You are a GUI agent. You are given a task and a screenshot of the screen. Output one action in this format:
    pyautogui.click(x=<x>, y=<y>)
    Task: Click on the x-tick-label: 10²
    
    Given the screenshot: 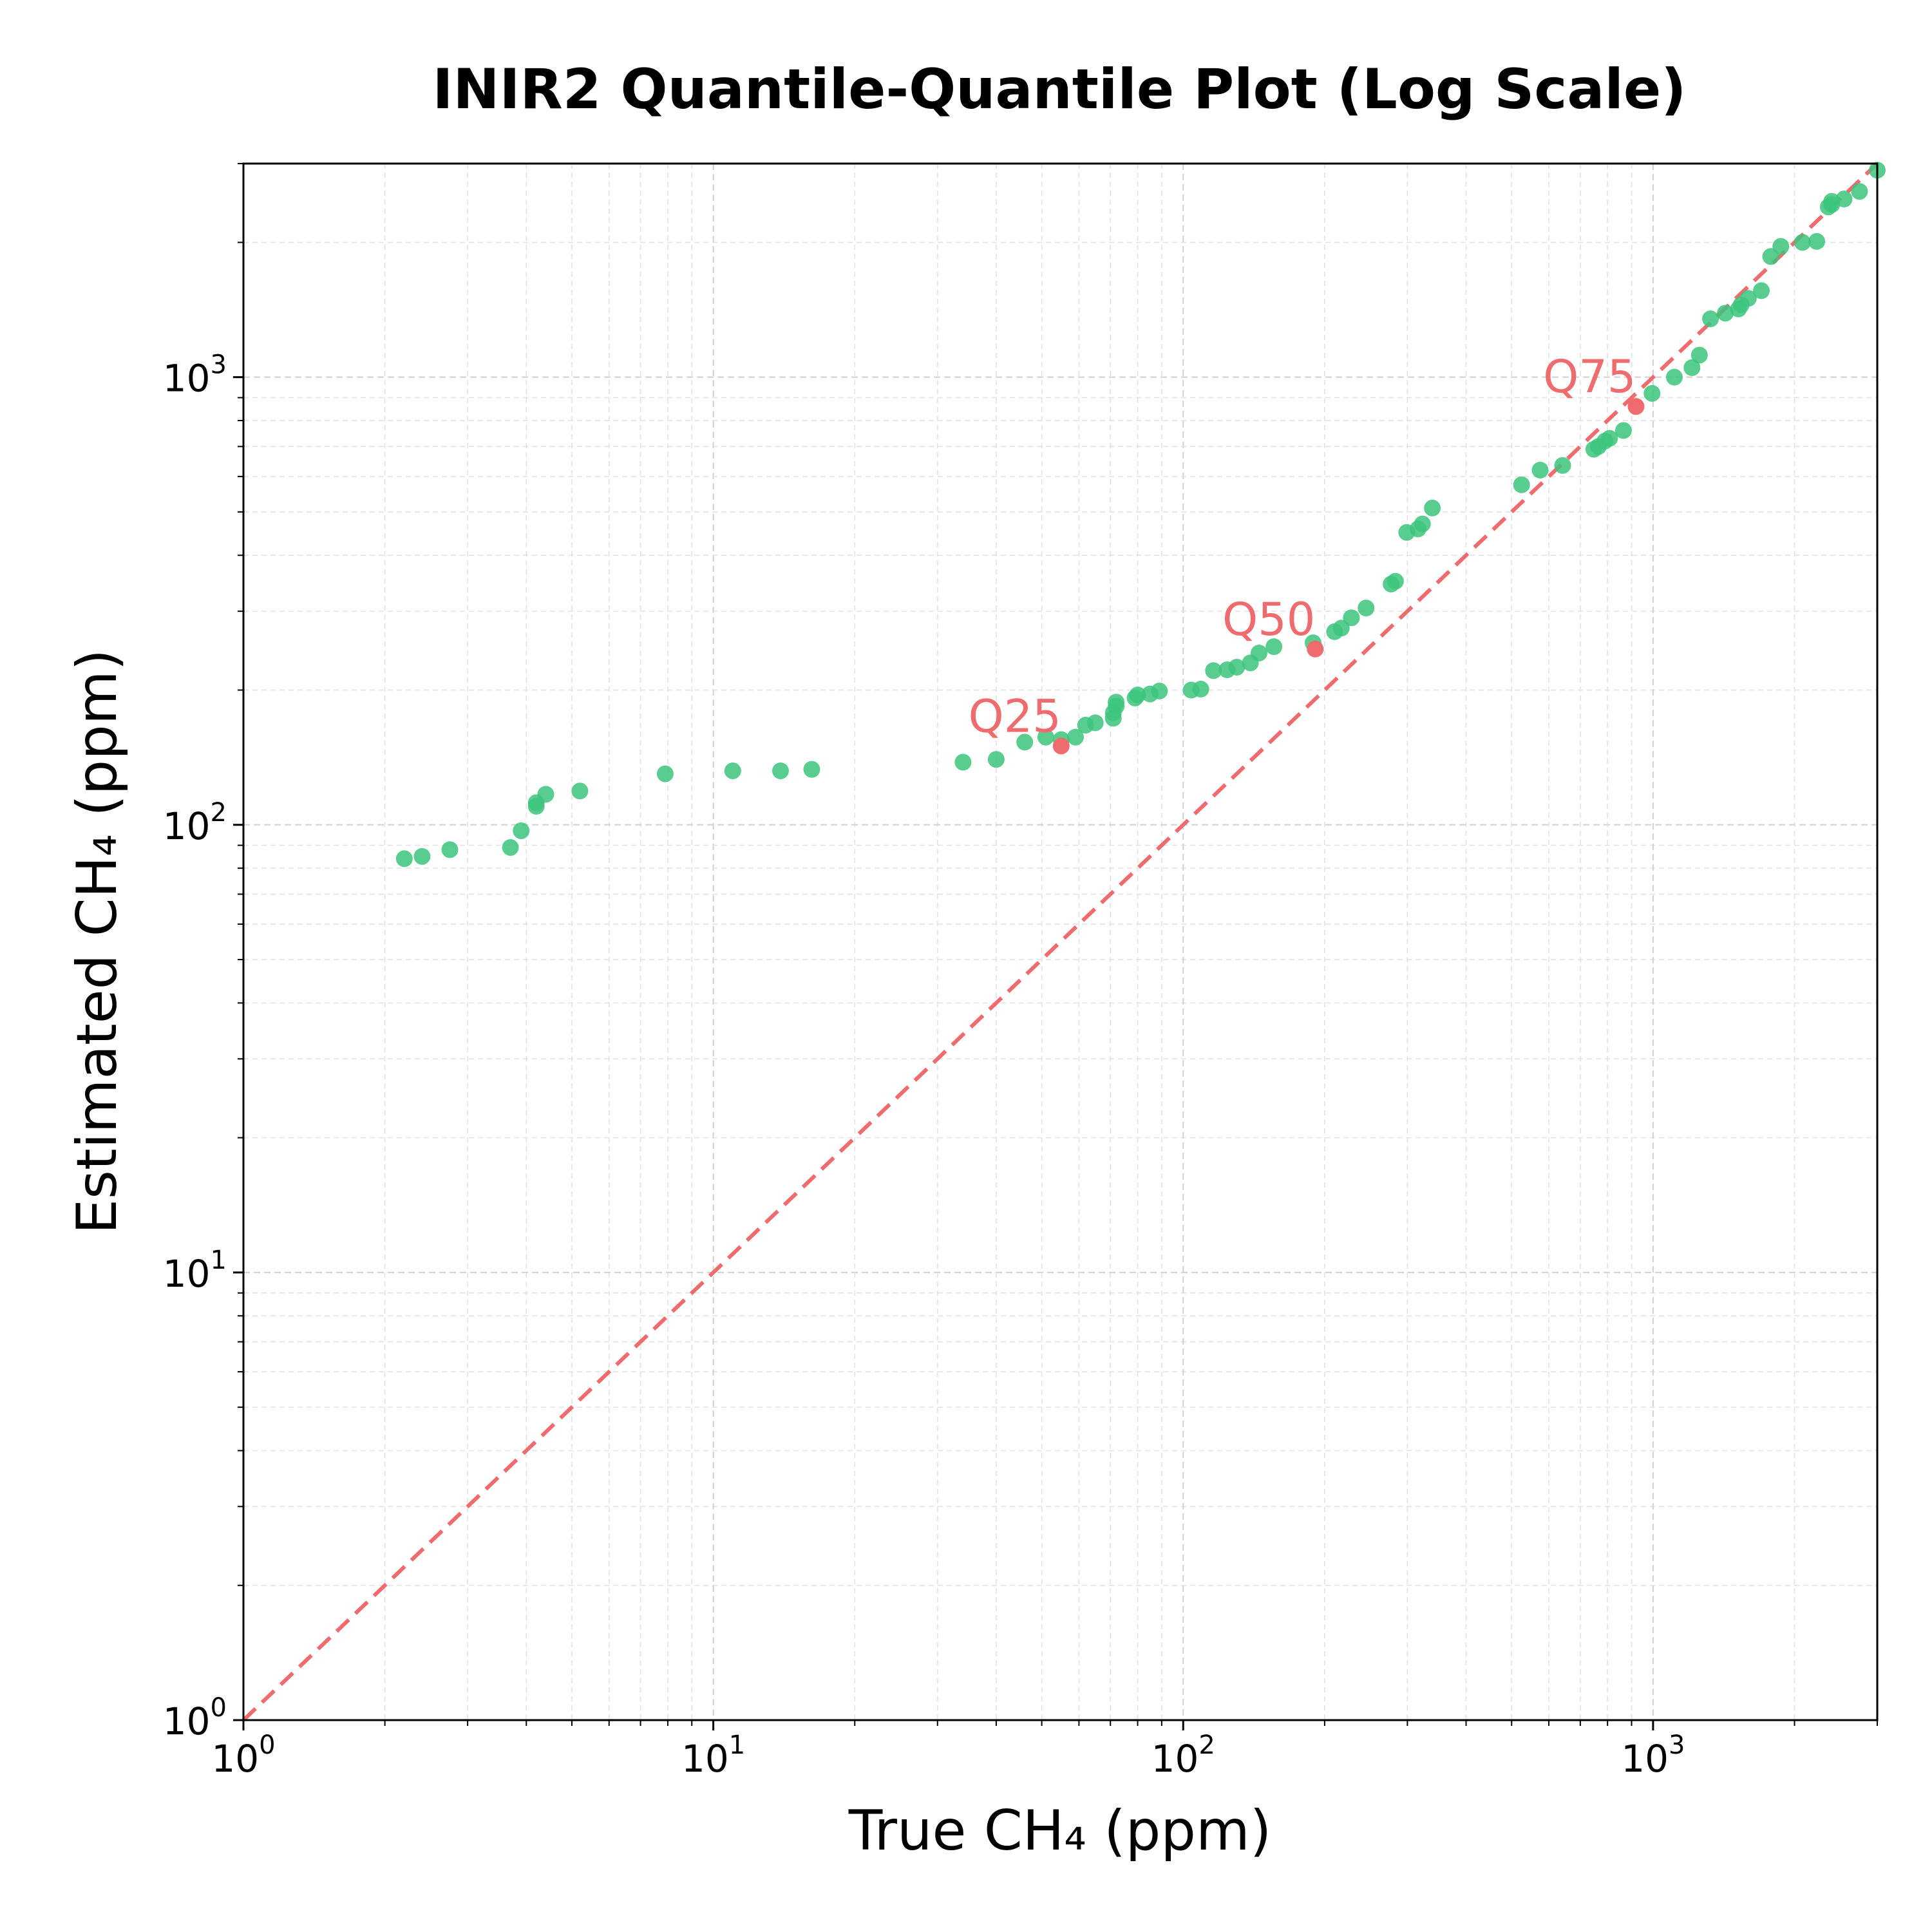 What is the action you would take?
    pyautogui.click(x=1183, y=1756)
    